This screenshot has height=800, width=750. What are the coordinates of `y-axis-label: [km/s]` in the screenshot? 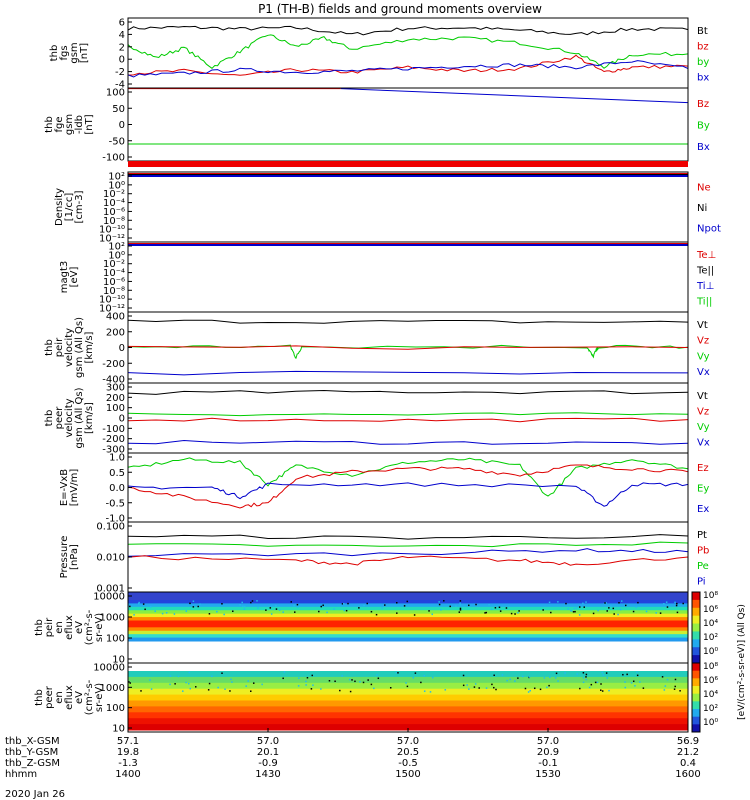 It's located at (89, 418).